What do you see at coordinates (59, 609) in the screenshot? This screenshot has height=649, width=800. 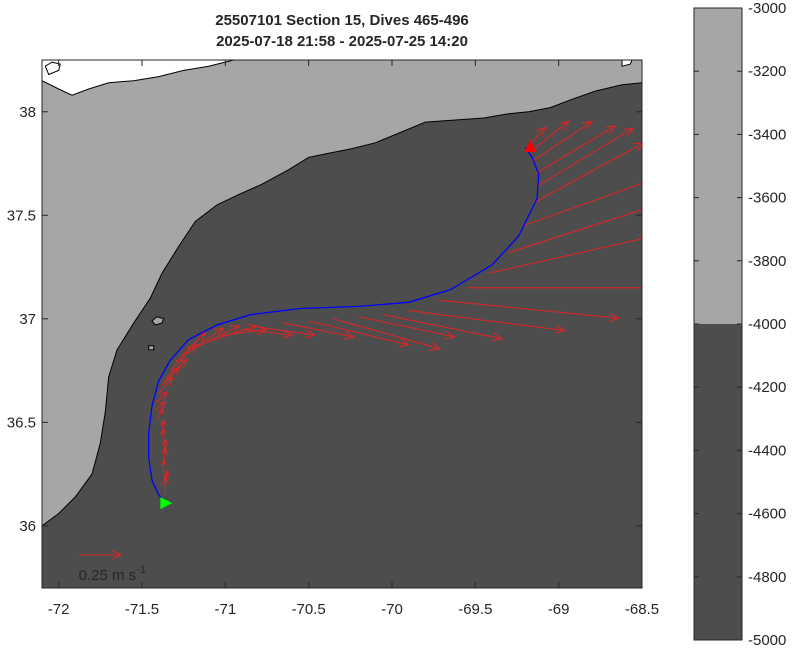 I see `x-tick-label: -72` at bounding box center [59, 609].